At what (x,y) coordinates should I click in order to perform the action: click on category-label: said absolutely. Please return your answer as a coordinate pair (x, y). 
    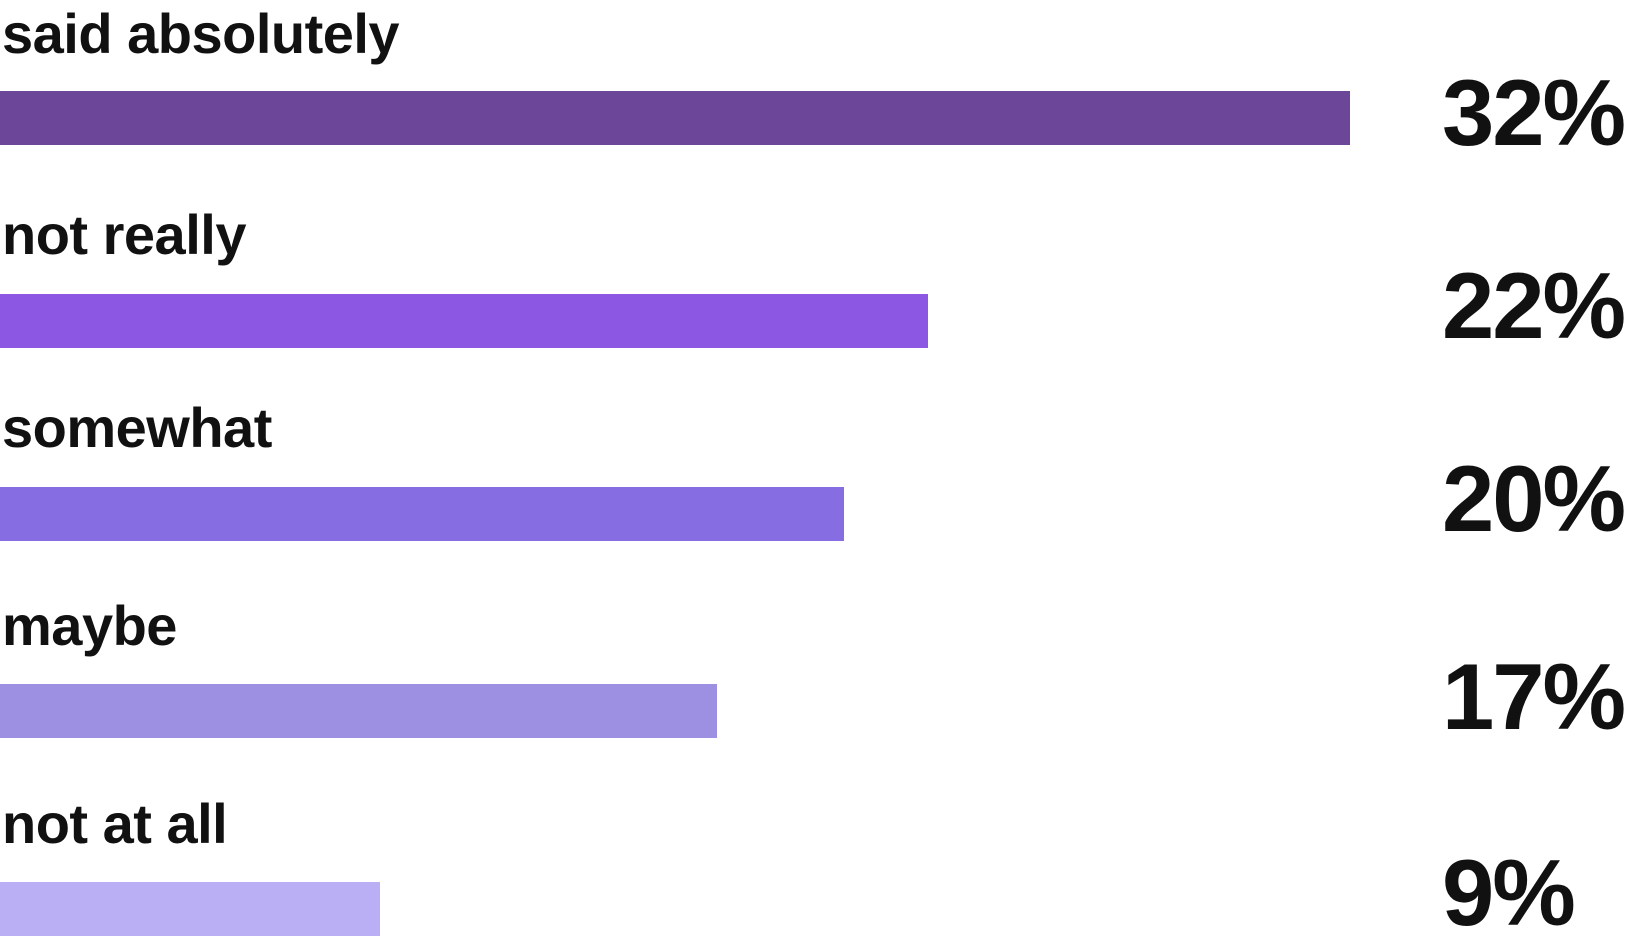
    Looking at the image, I should click on (201, 33).